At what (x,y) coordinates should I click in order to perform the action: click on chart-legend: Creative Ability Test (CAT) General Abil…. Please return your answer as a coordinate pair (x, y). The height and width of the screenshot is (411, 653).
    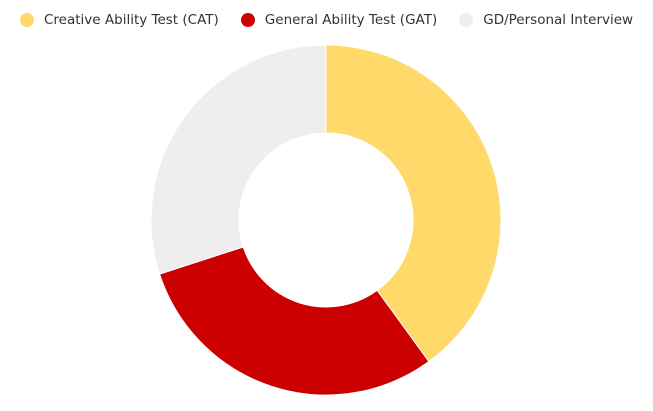
    Looking at the image, I should click on (336, 20).